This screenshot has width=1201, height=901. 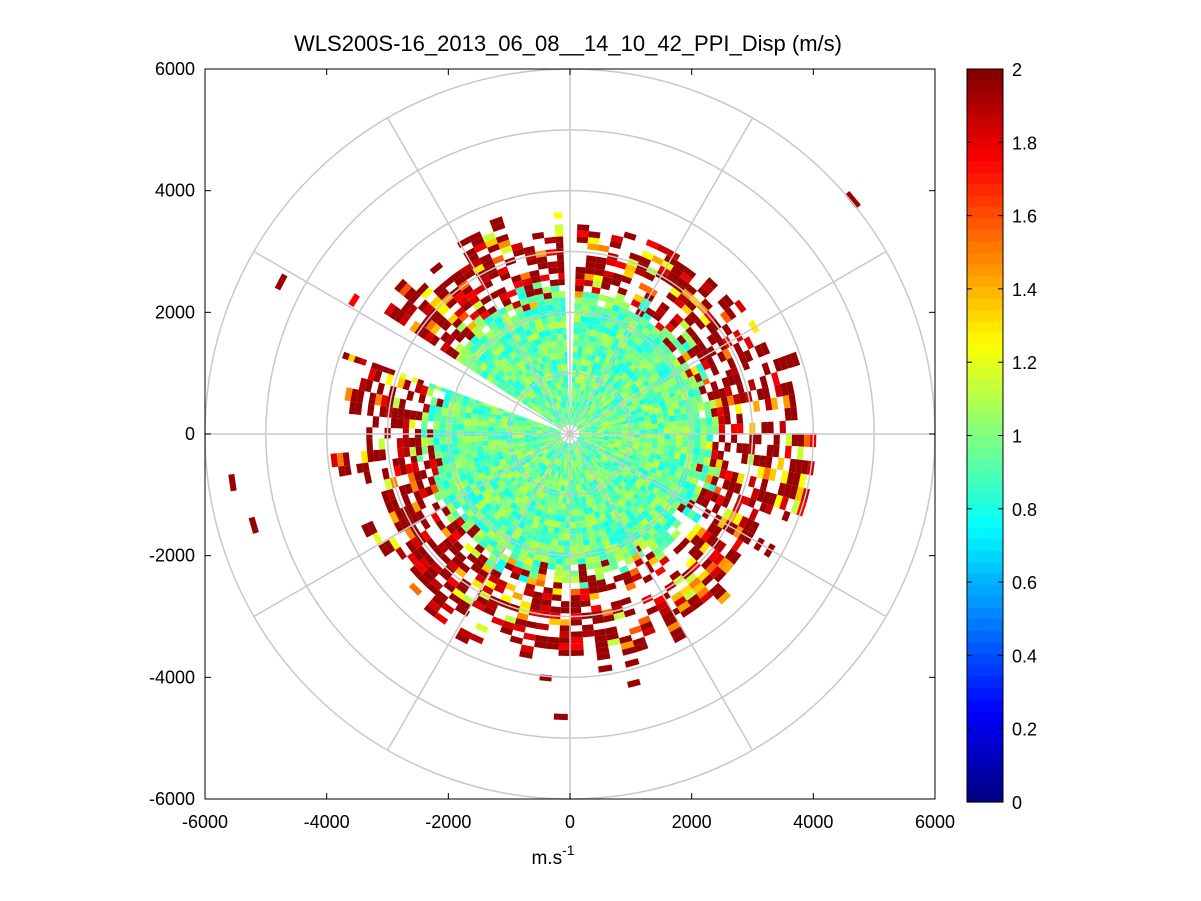 What do you see at coordinates (813, 822) in the screenshot?
I see `x-tick-label: 4000` at bounding box center [813, 822].